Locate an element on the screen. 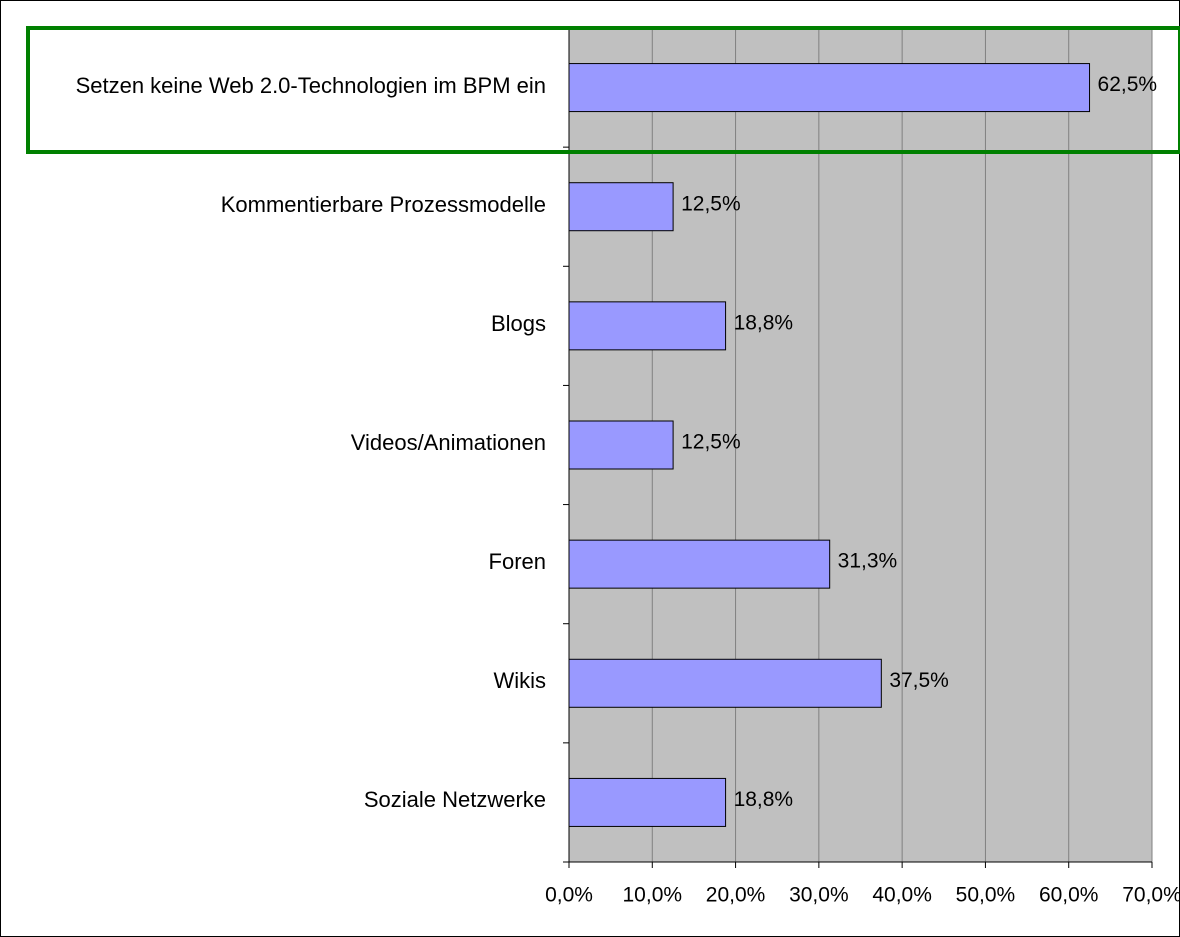 This screenshot has width=1180, height=937. y-tick-label: Videos/Animationen is located at coordinates (283, 443).